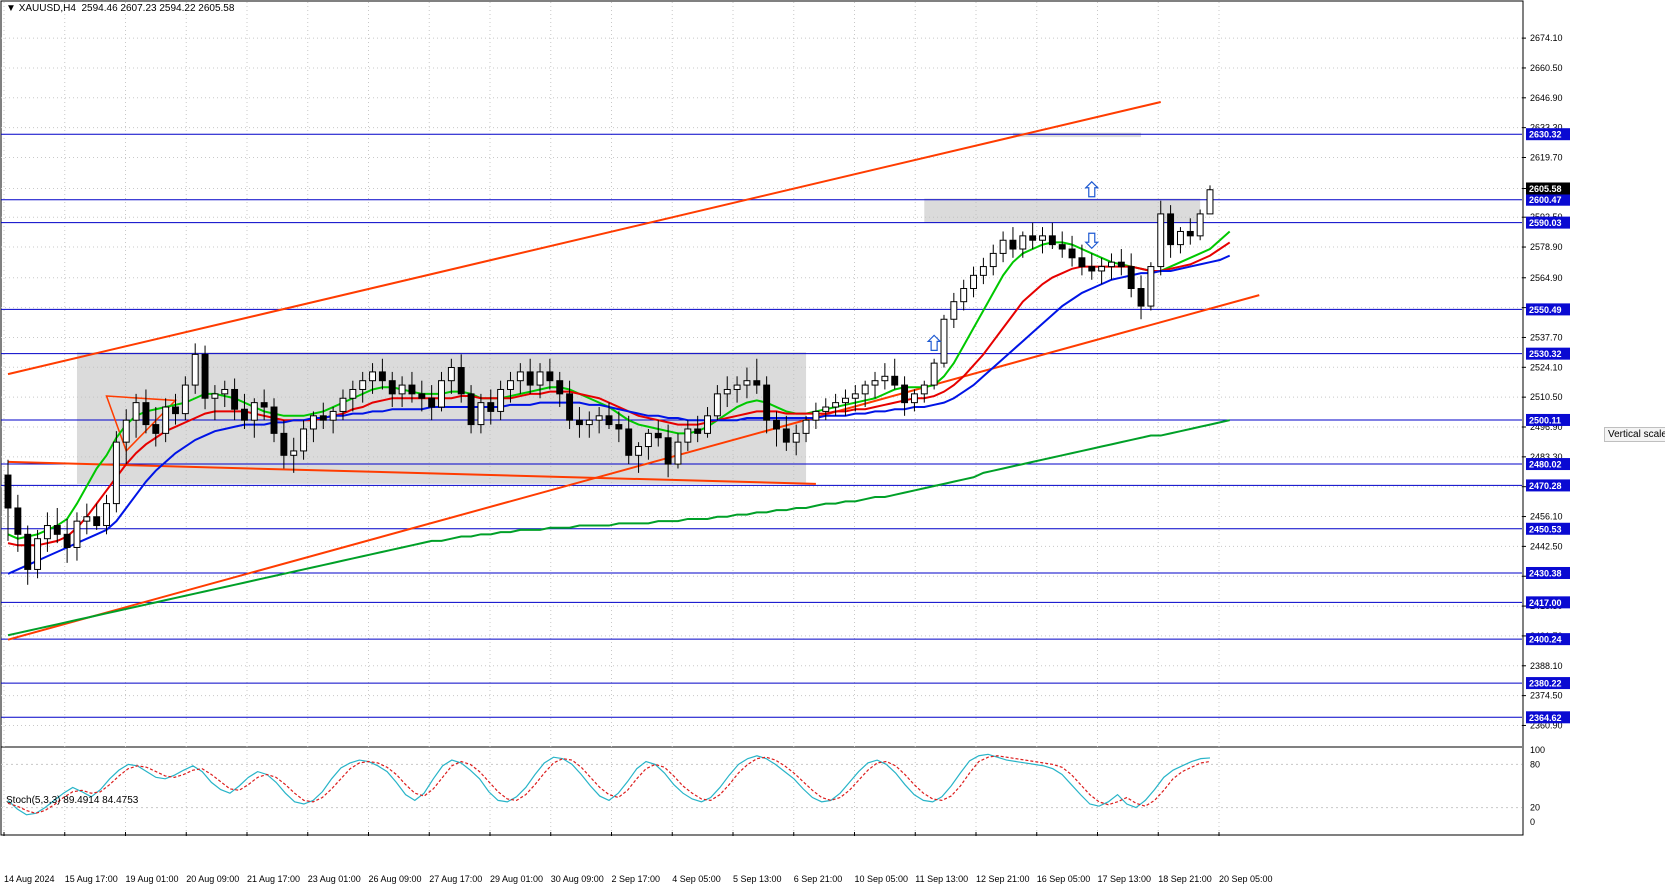  I want to click on arrow-down-icon, so click(1092, 241).